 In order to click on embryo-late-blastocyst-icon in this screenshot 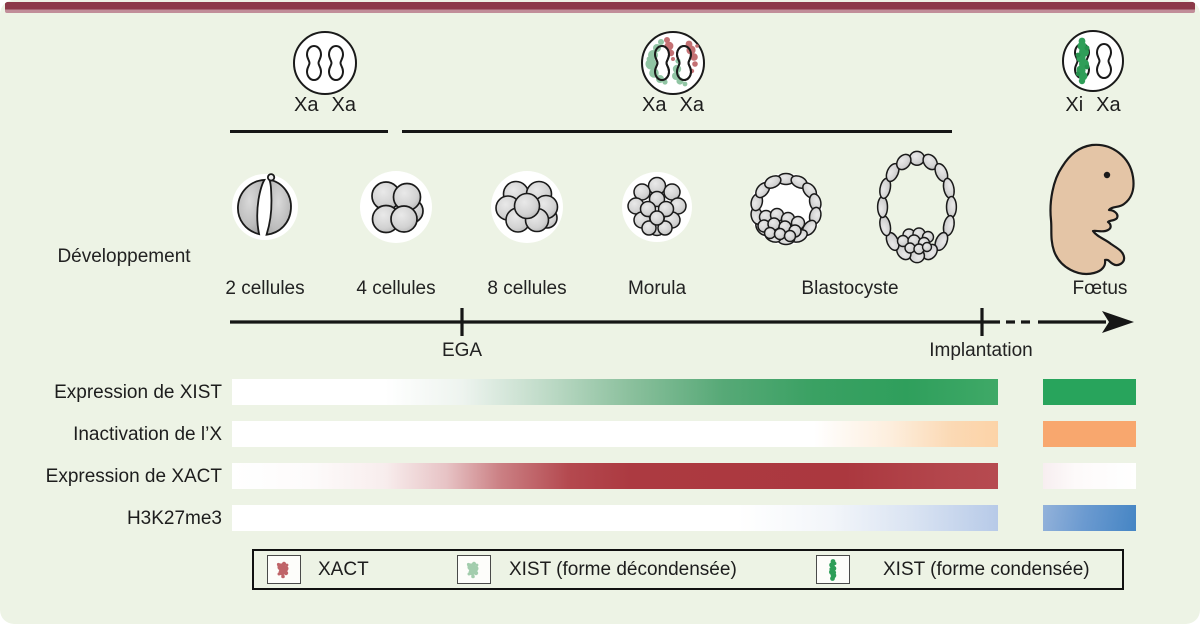, I will do `click(917, 207)`.